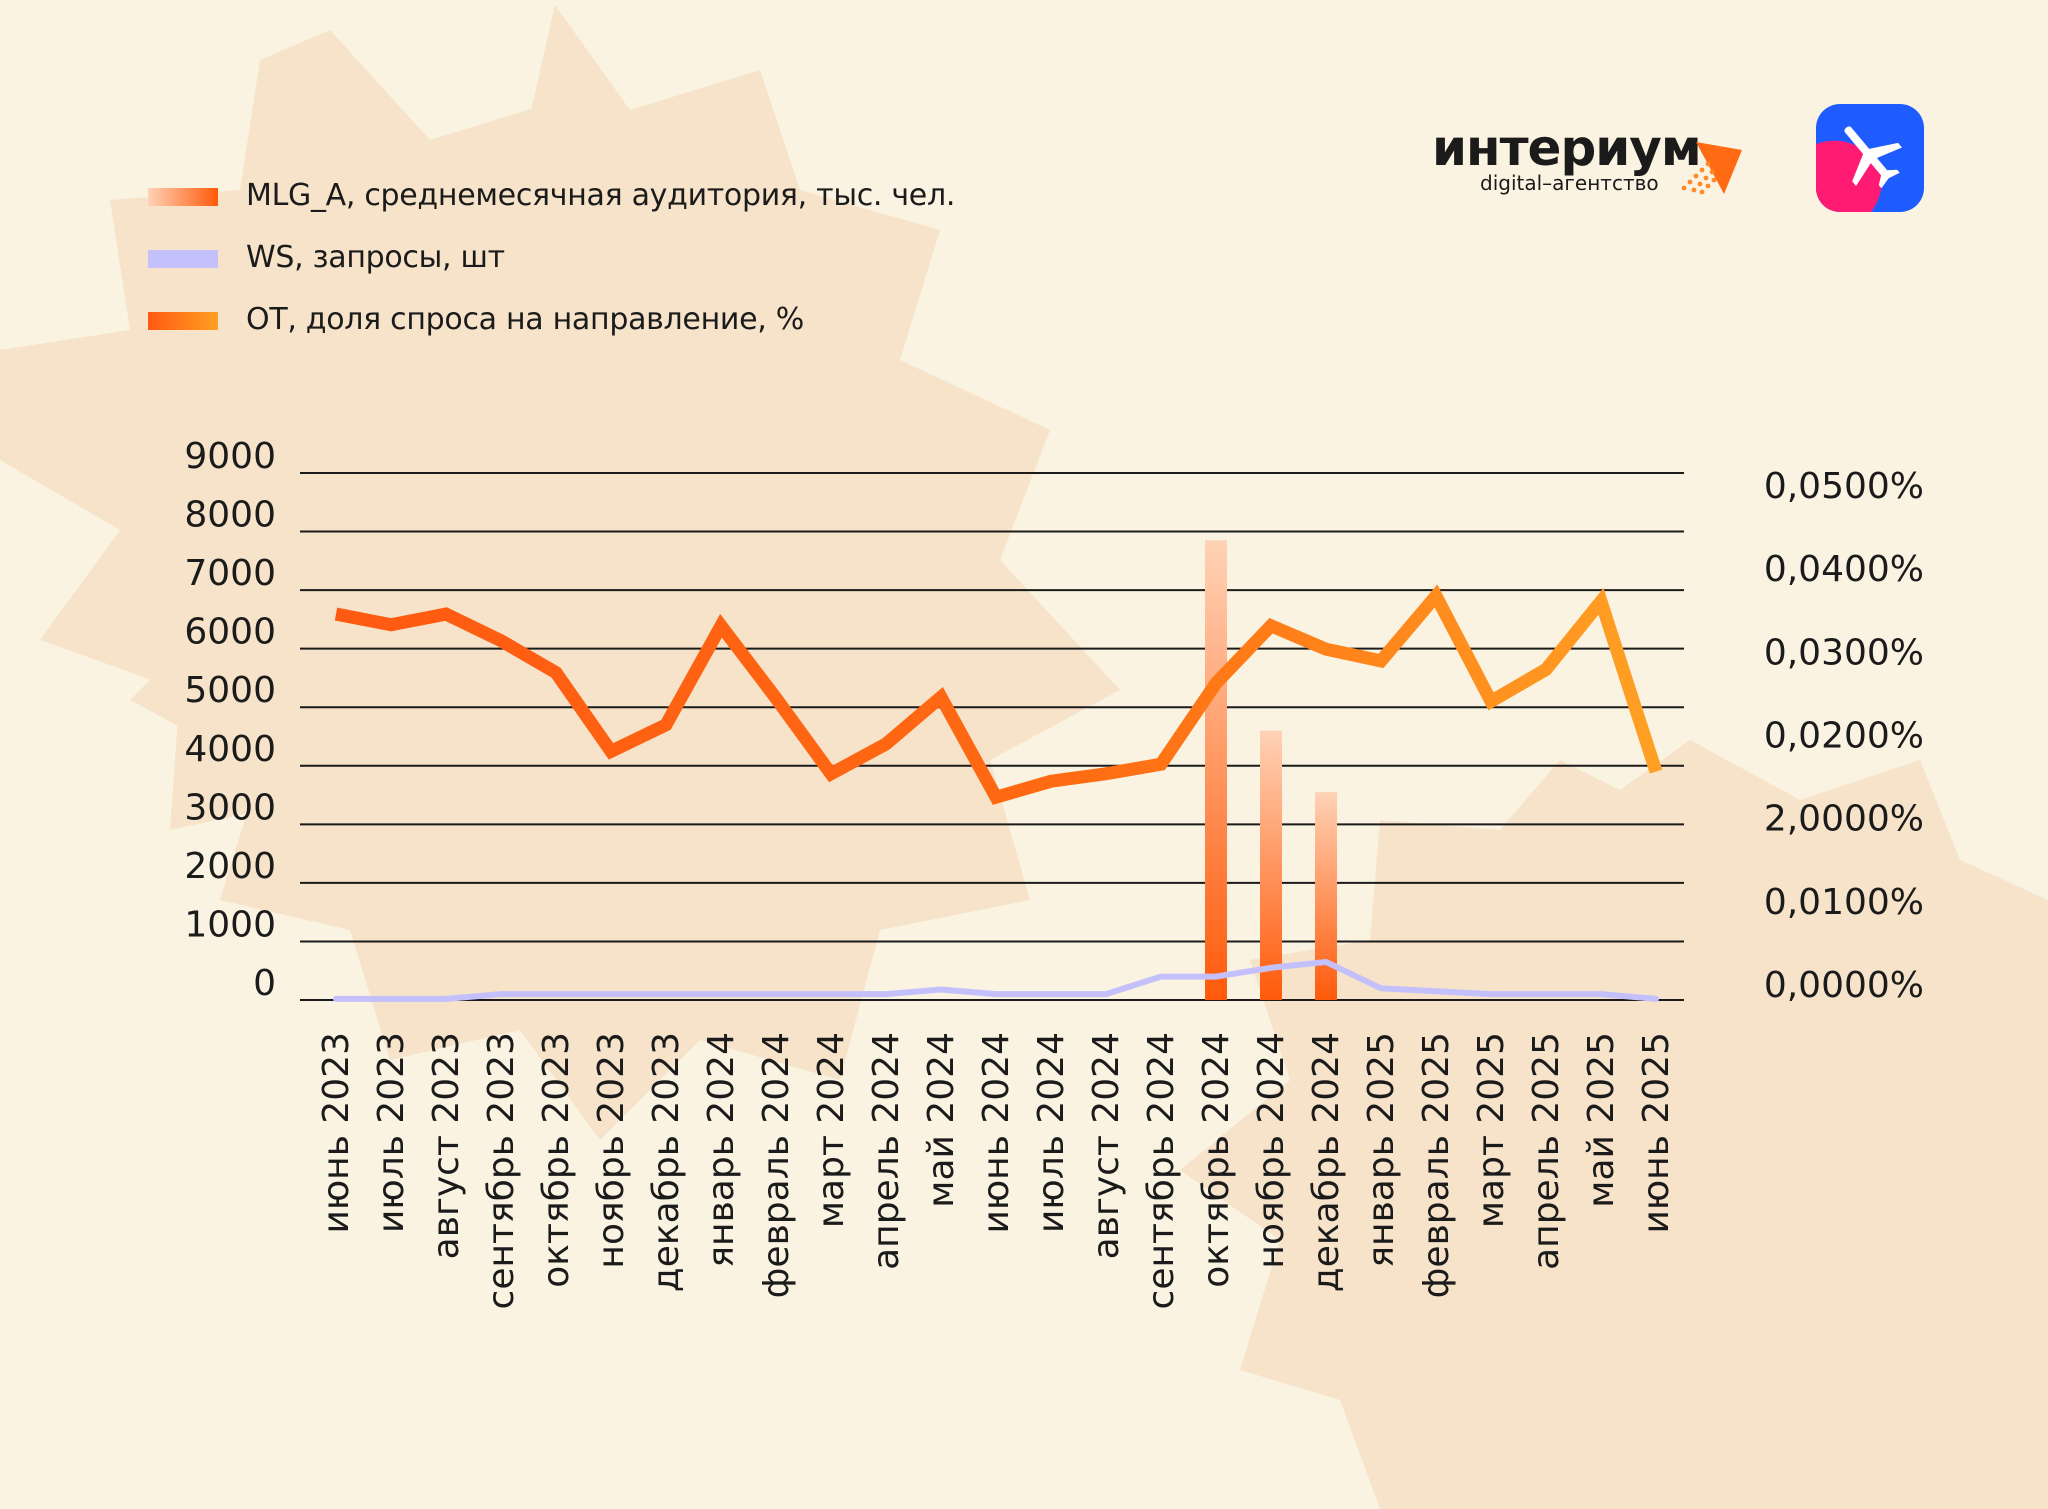 Image resolution: width=2048 pixels, height=1509 pixels. What do you see at coordinates (1216, 1160) in the screenshot?
I see `x-tick-label: октябрь 2024` at bounding box center [1216, 1160].